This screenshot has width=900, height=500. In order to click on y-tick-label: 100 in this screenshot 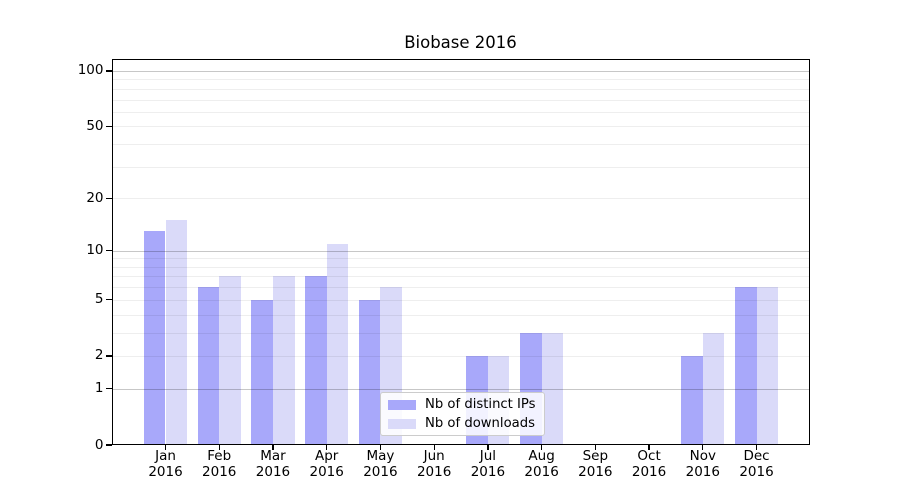, I will do `click(90, 70)`.